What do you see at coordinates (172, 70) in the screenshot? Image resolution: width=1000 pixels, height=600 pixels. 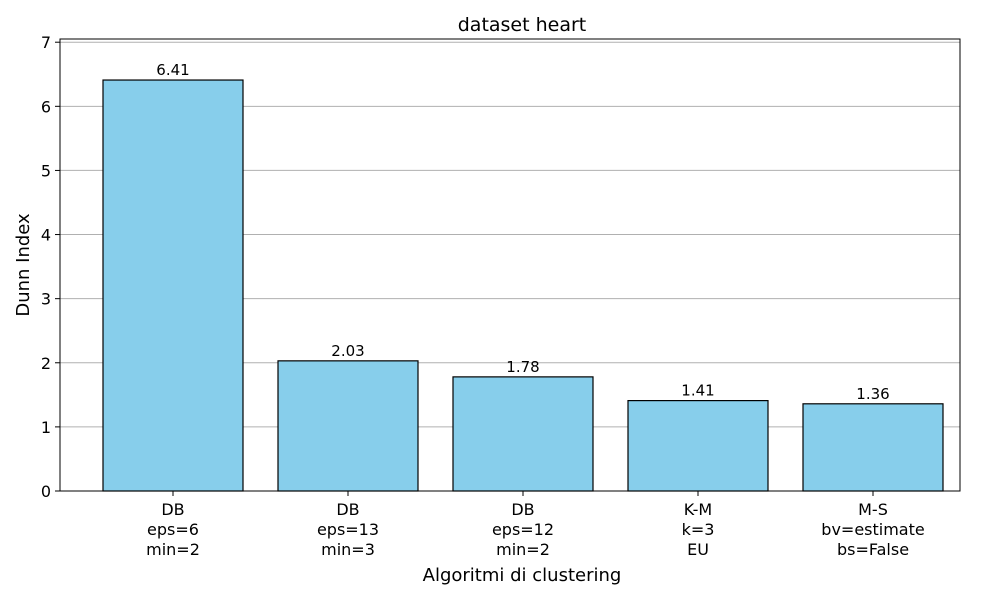 I see `bar-value-label: 6.41` at bounding box center [172, 70].